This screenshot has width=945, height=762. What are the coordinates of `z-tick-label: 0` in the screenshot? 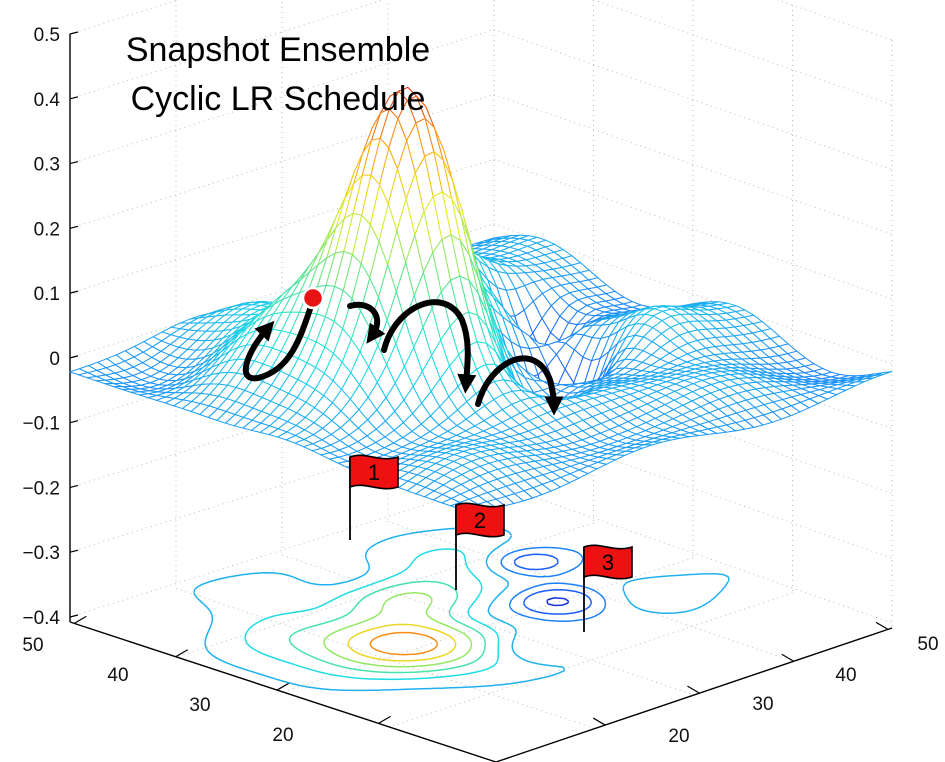 It's located at (54, 359).